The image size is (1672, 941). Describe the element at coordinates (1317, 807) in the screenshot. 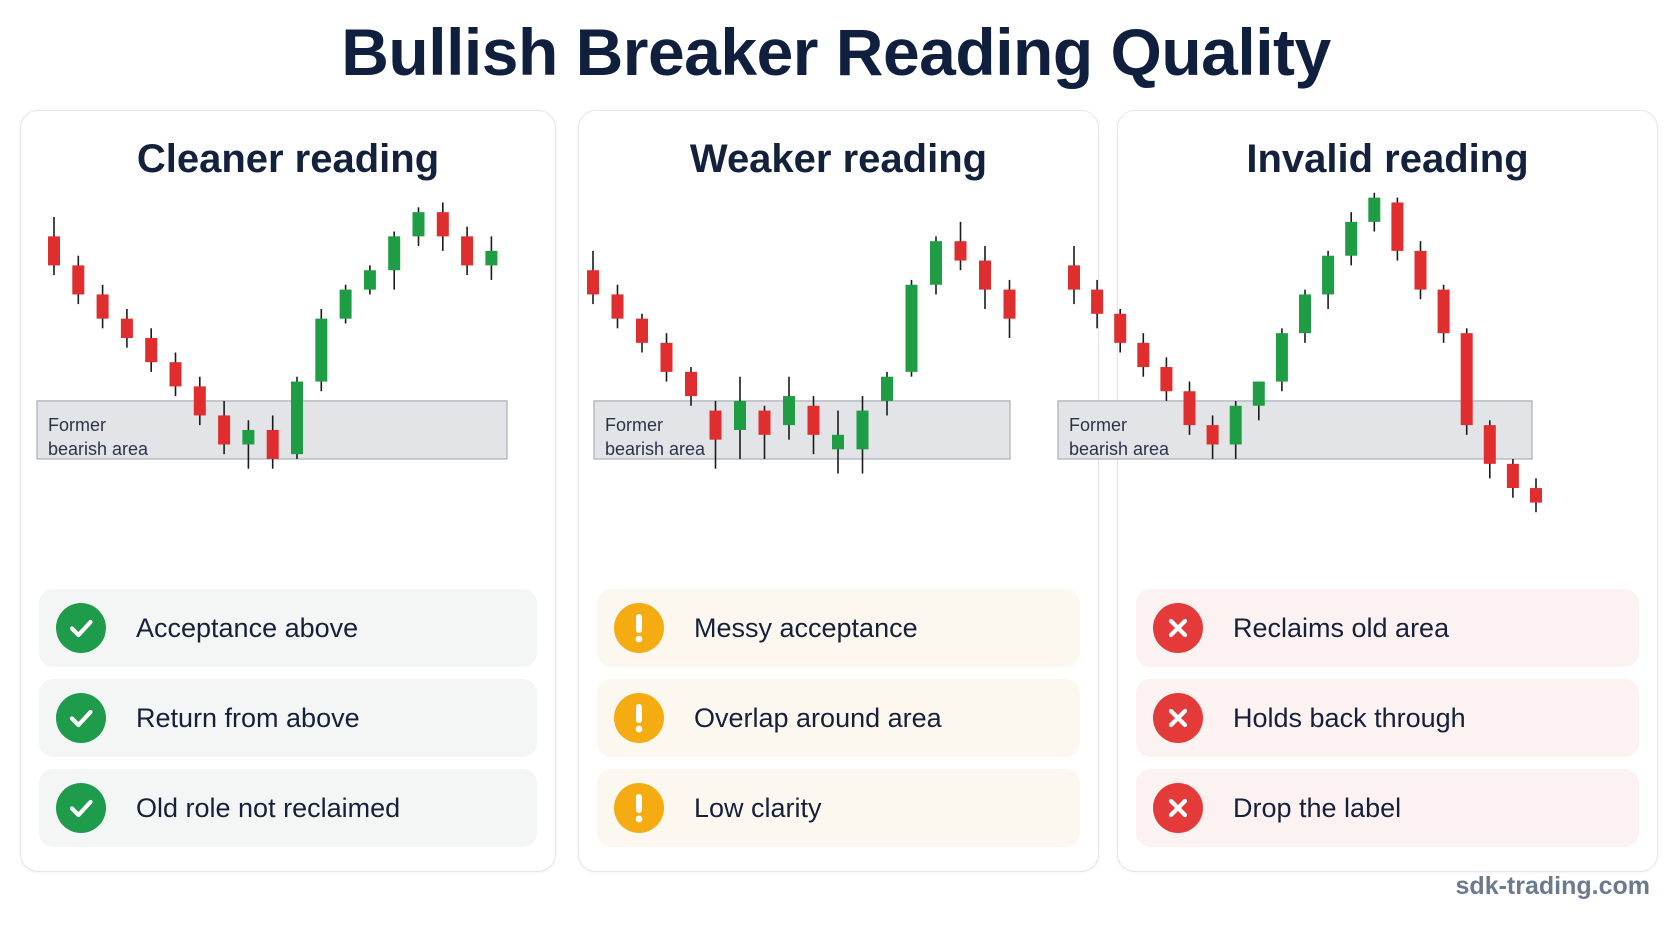

I see `criterion-label: Drop the label` at that location.